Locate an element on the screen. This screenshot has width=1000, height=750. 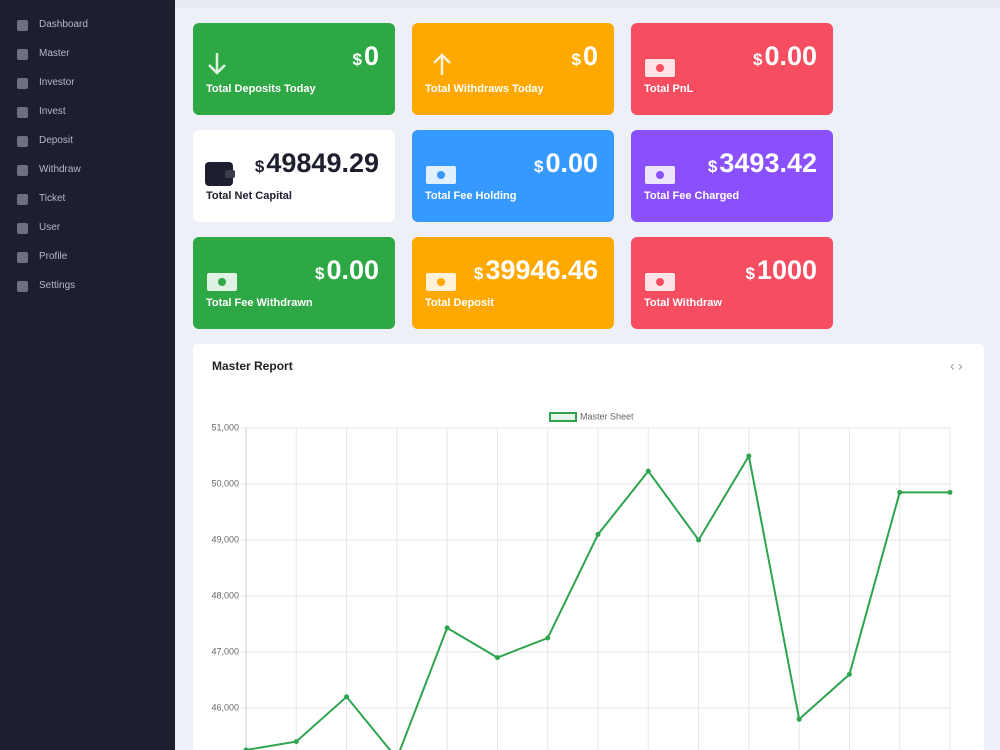
card-value: 1000 is located at coordinates (786, 270).